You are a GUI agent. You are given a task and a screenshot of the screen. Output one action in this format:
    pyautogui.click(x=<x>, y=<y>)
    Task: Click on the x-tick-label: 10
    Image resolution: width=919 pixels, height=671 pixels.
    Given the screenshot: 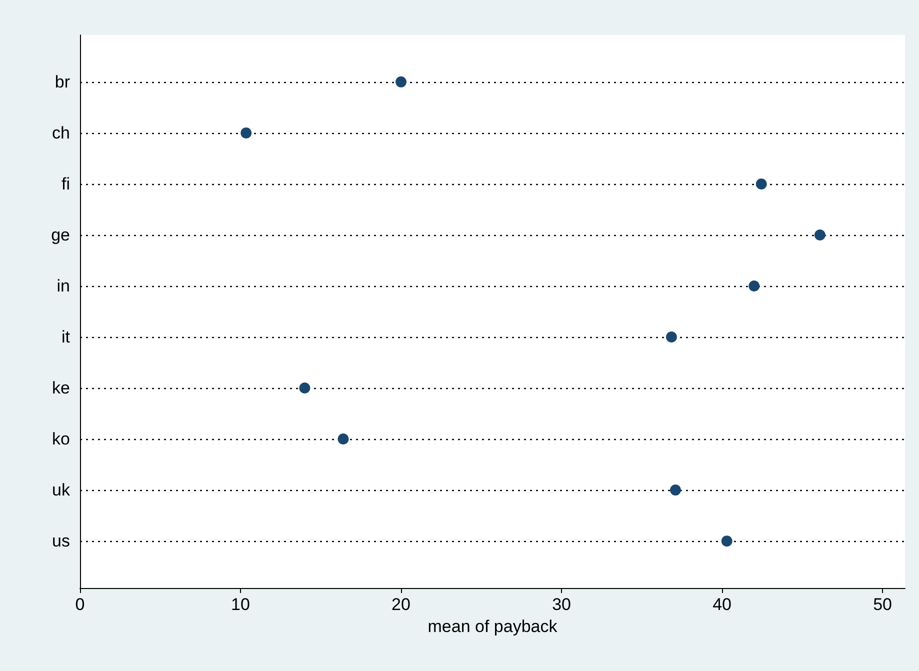 What is the action you would take?
    pyautogui.click(x=240, y=604)
    